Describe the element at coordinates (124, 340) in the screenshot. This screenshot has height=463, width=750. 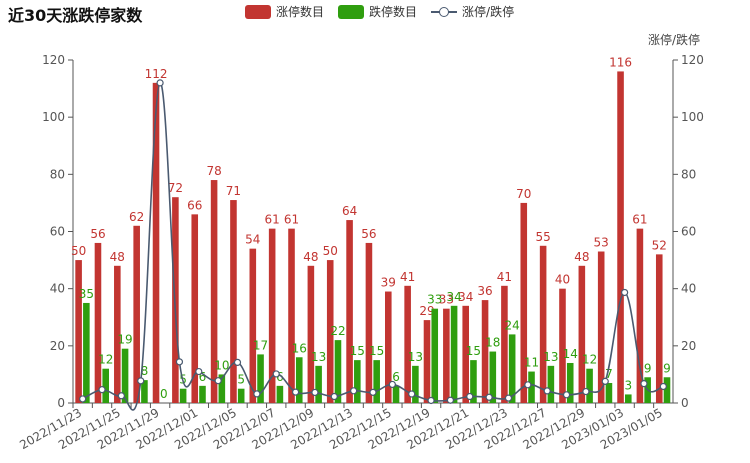
I see `bar-label-limit-down: 19` at that location.